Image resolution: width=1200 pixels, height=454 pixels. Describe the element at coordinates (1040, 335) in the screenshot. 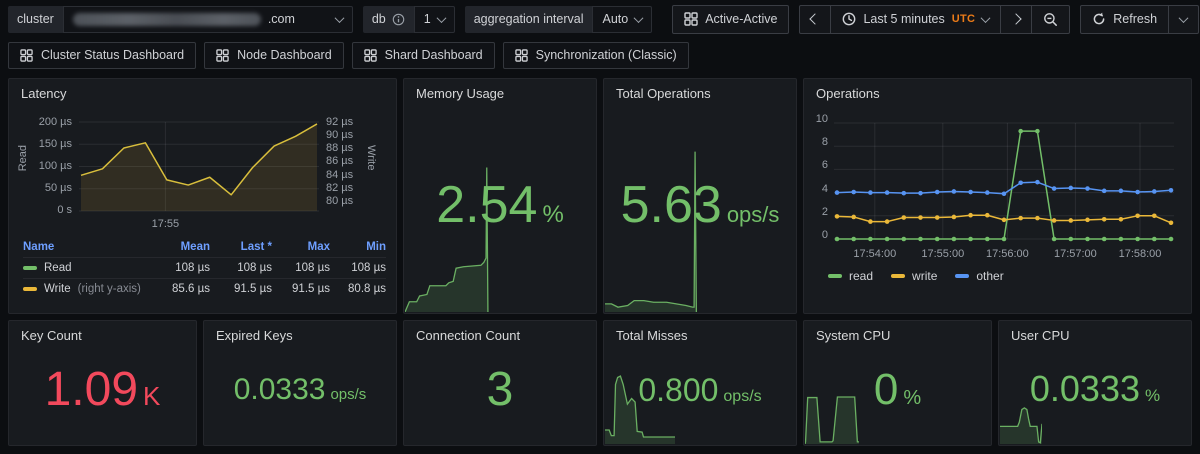

I see `panel-title: User CPU` at that location.